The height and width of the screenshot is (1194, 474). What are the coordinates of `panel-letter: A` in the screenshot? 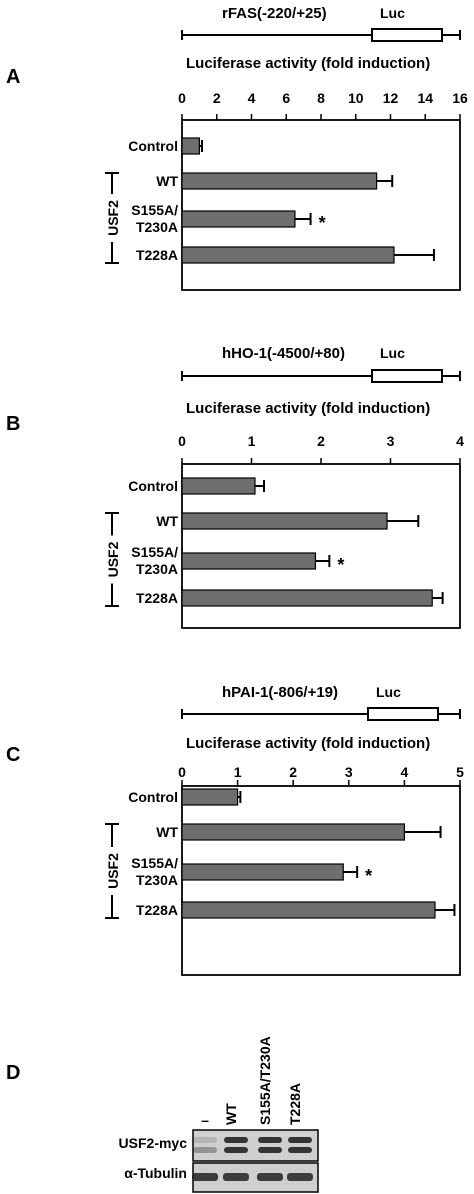 It's located at (13, 77).